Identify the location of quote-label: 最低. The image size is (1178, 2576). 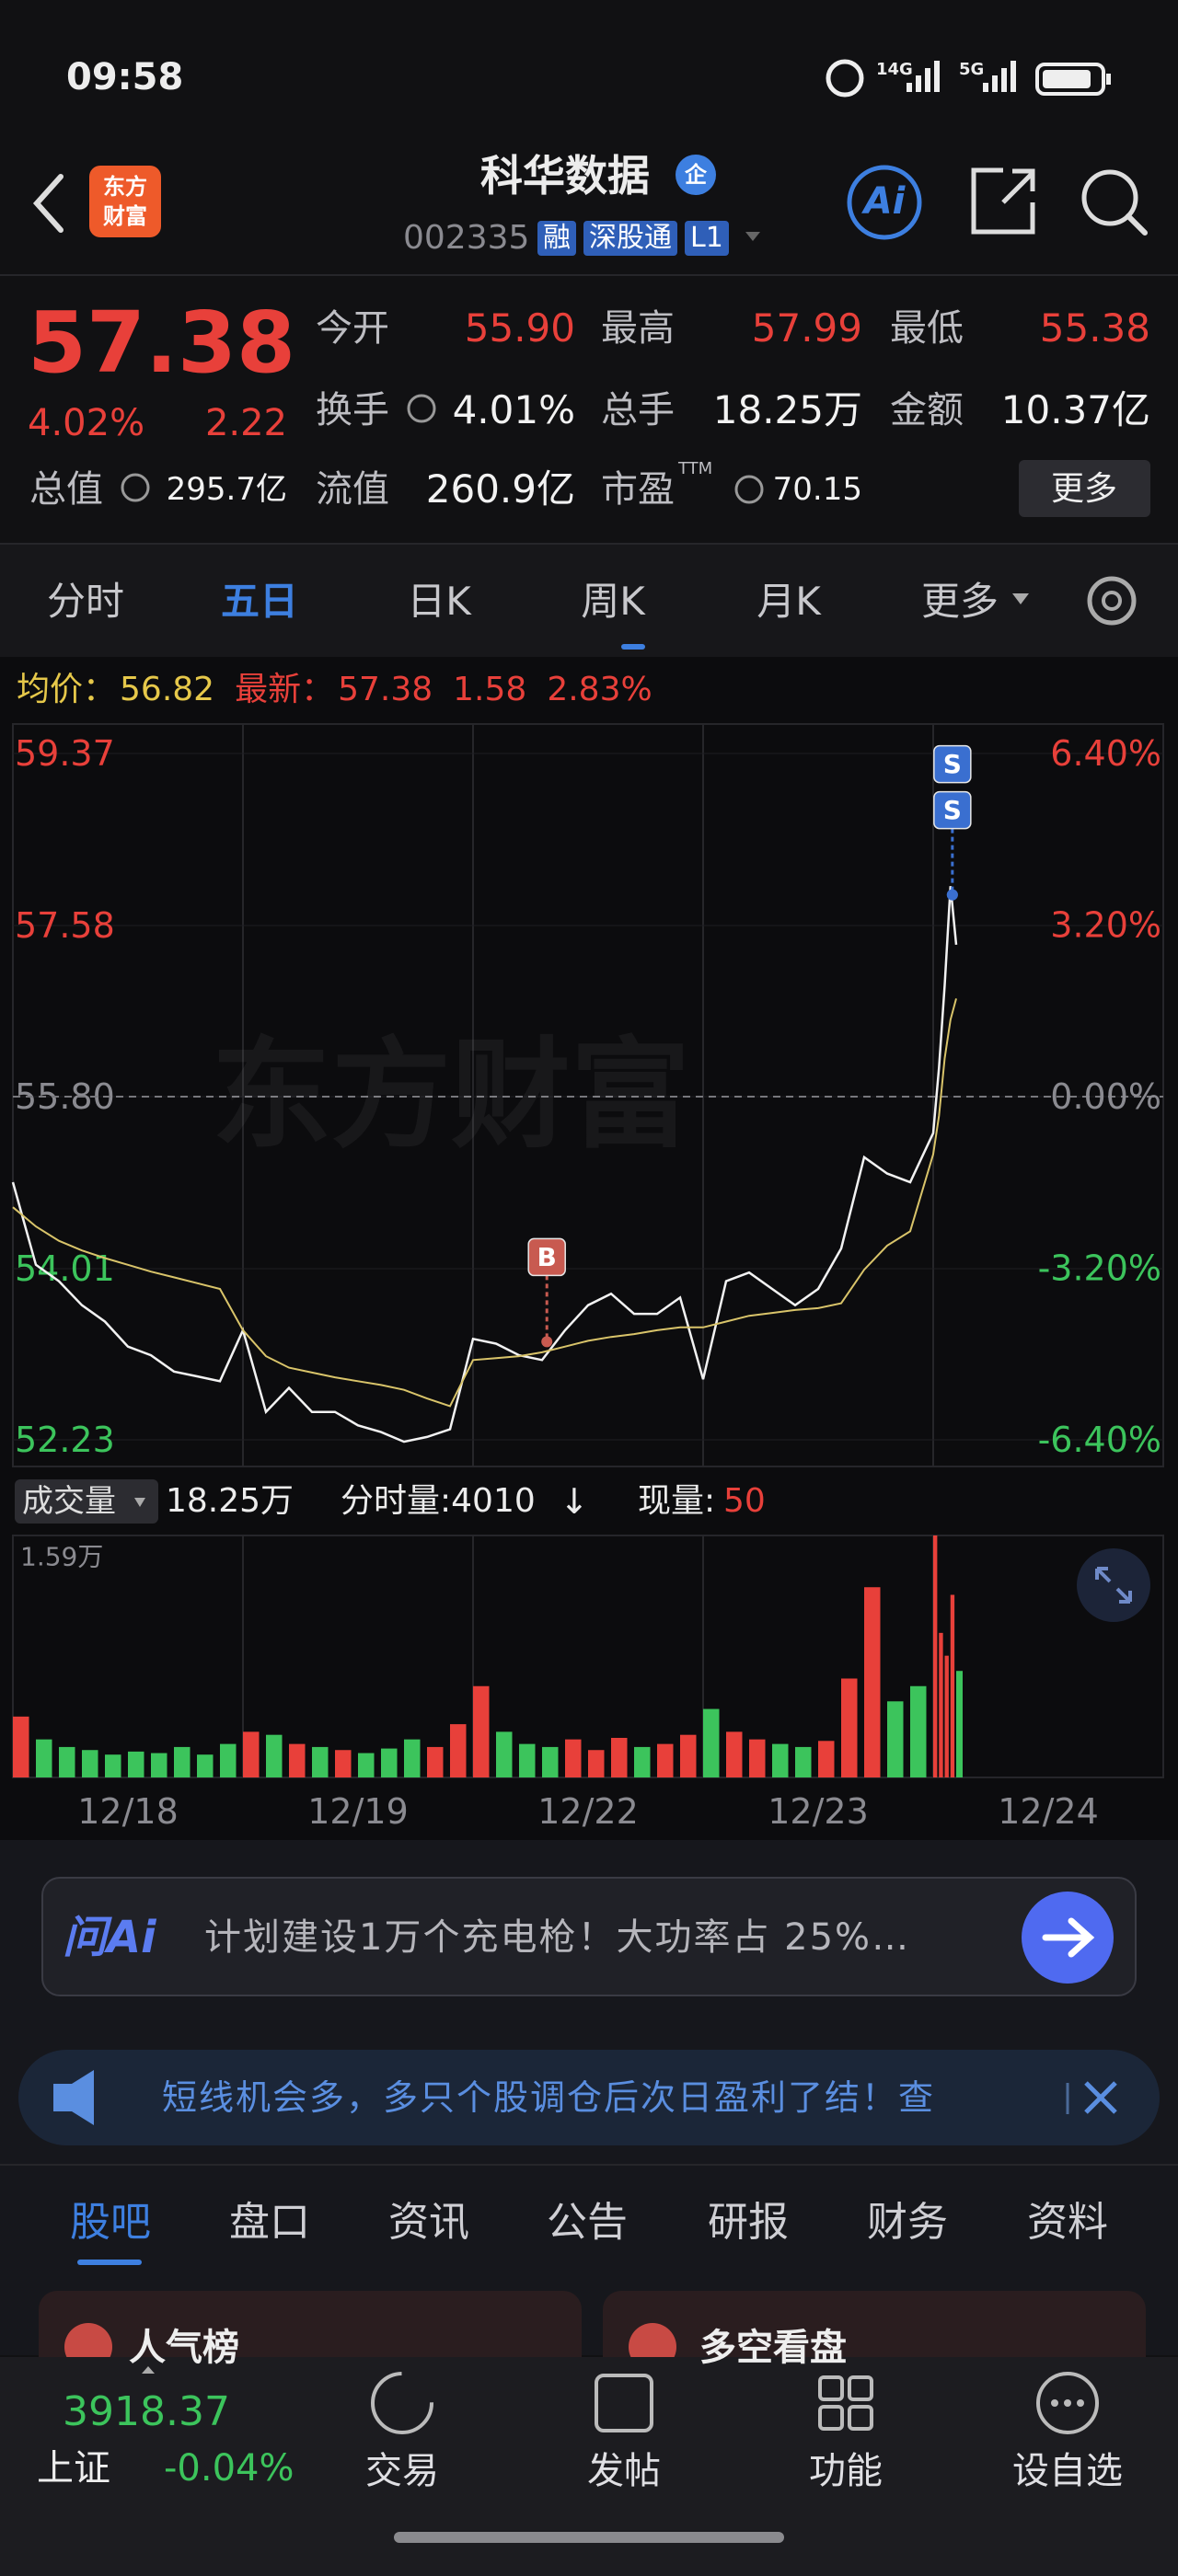
(927, 328).